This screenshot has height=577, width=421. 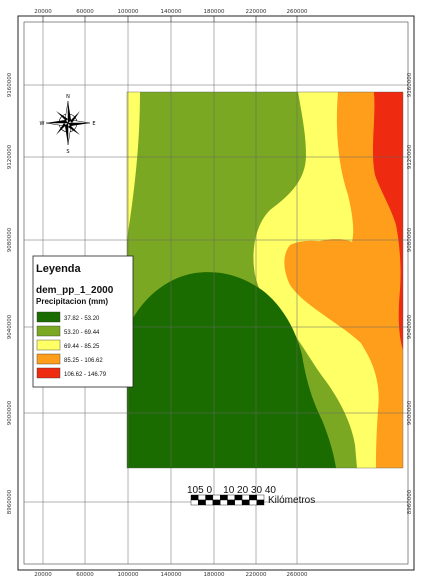 I want to click on scale-segments, so click(x=227, y=500).